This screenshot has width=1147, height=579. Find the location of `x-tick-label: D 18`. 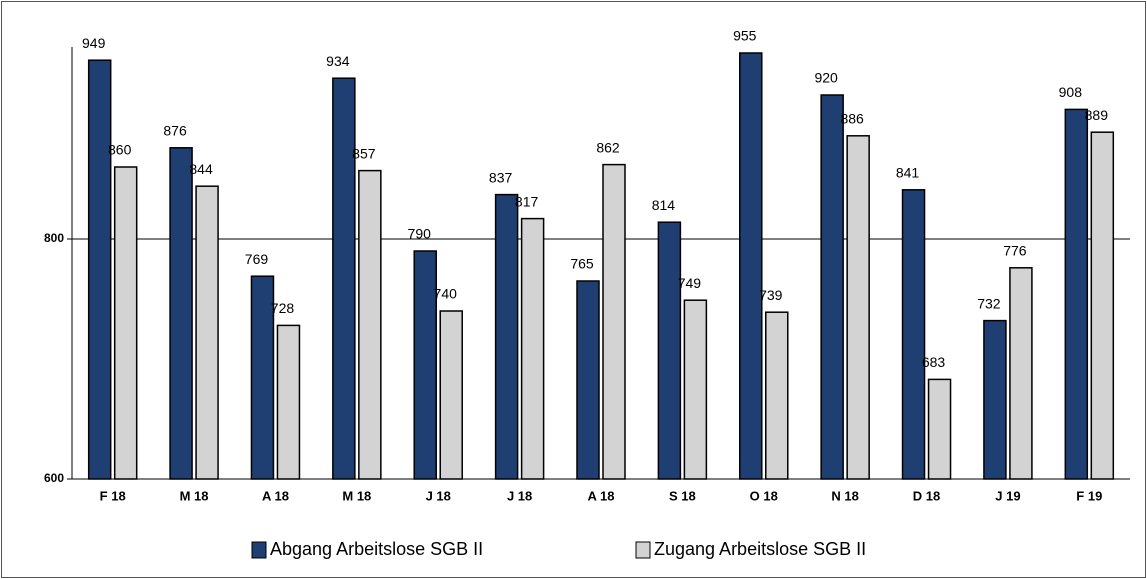

x-tick-label: D 18 is located at coordinates (926, 495).